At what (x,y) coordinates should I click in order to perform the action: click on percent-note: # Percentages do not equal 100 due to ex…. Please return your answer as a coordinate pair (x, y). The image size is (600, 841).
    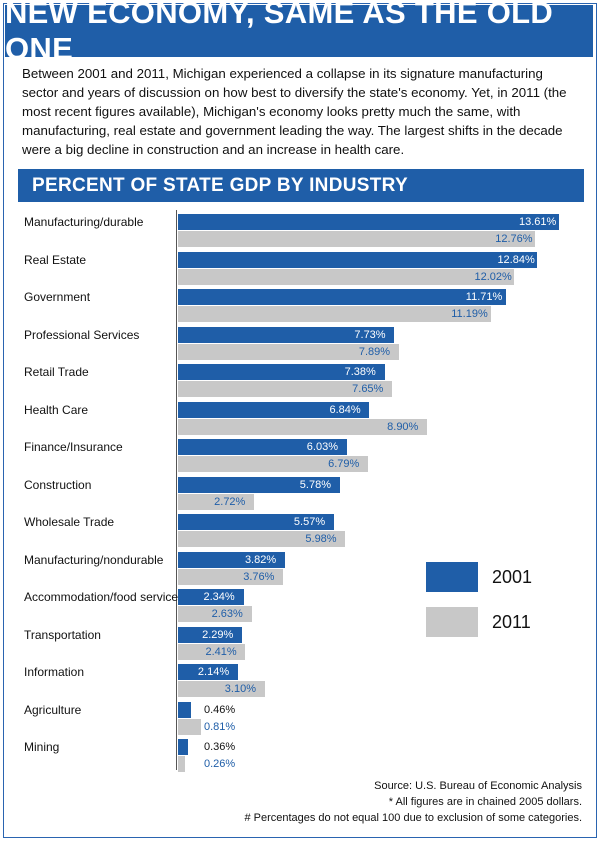
    Looking at the image, I should click on (413, 818).